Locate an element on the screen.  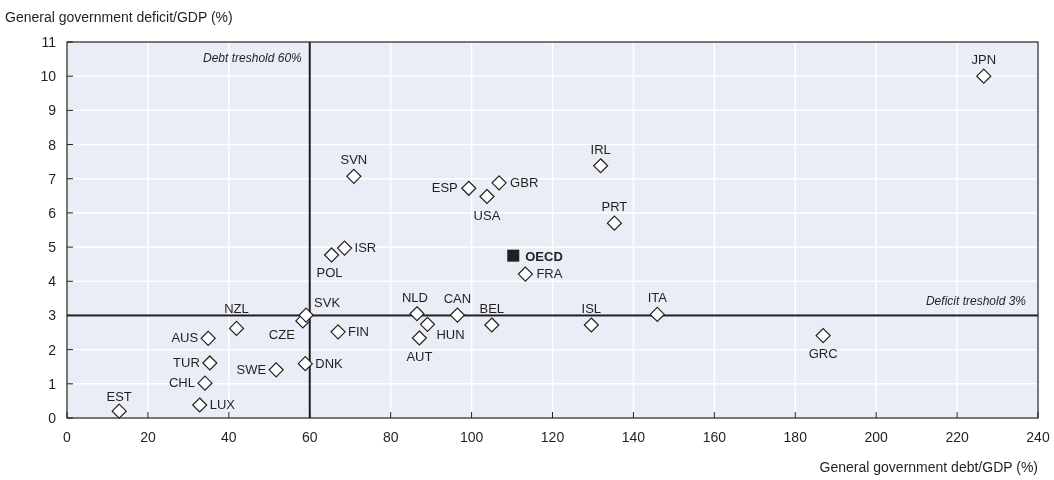
y-tick-label: 3 is located at coordinates (52, 315).